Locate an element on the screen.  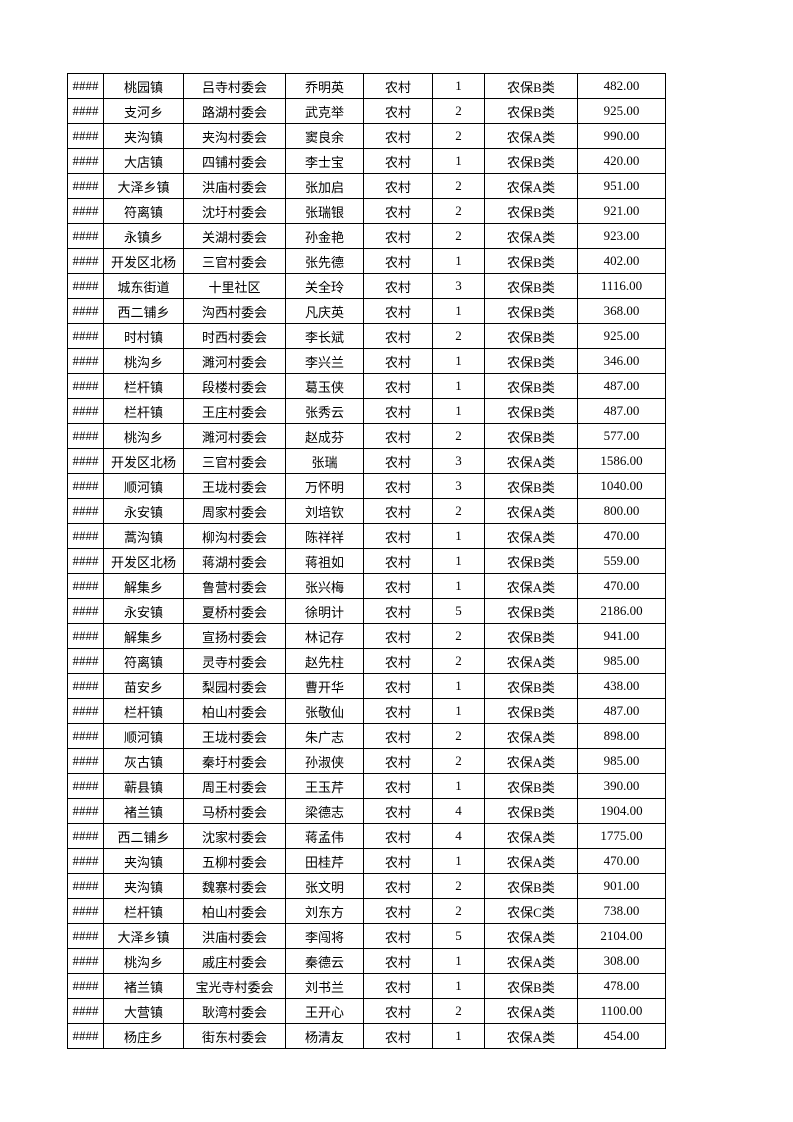
table-row: #### 大泽乡镇 洪庙村委会 张加启 农村 2 农保A类 951.00 is located at coordinates (366, 186).